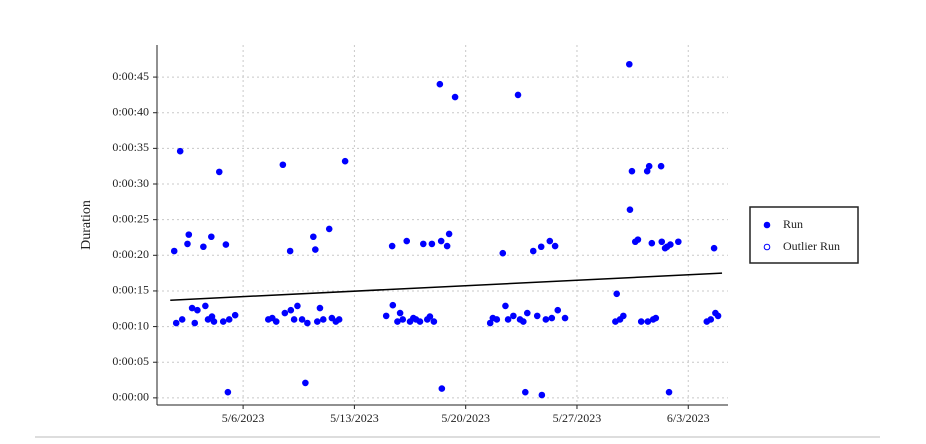  Describe the element at coordinates (354, 418) in the screenshot. I see `x-tick-label: 5/13/2023` at that location.